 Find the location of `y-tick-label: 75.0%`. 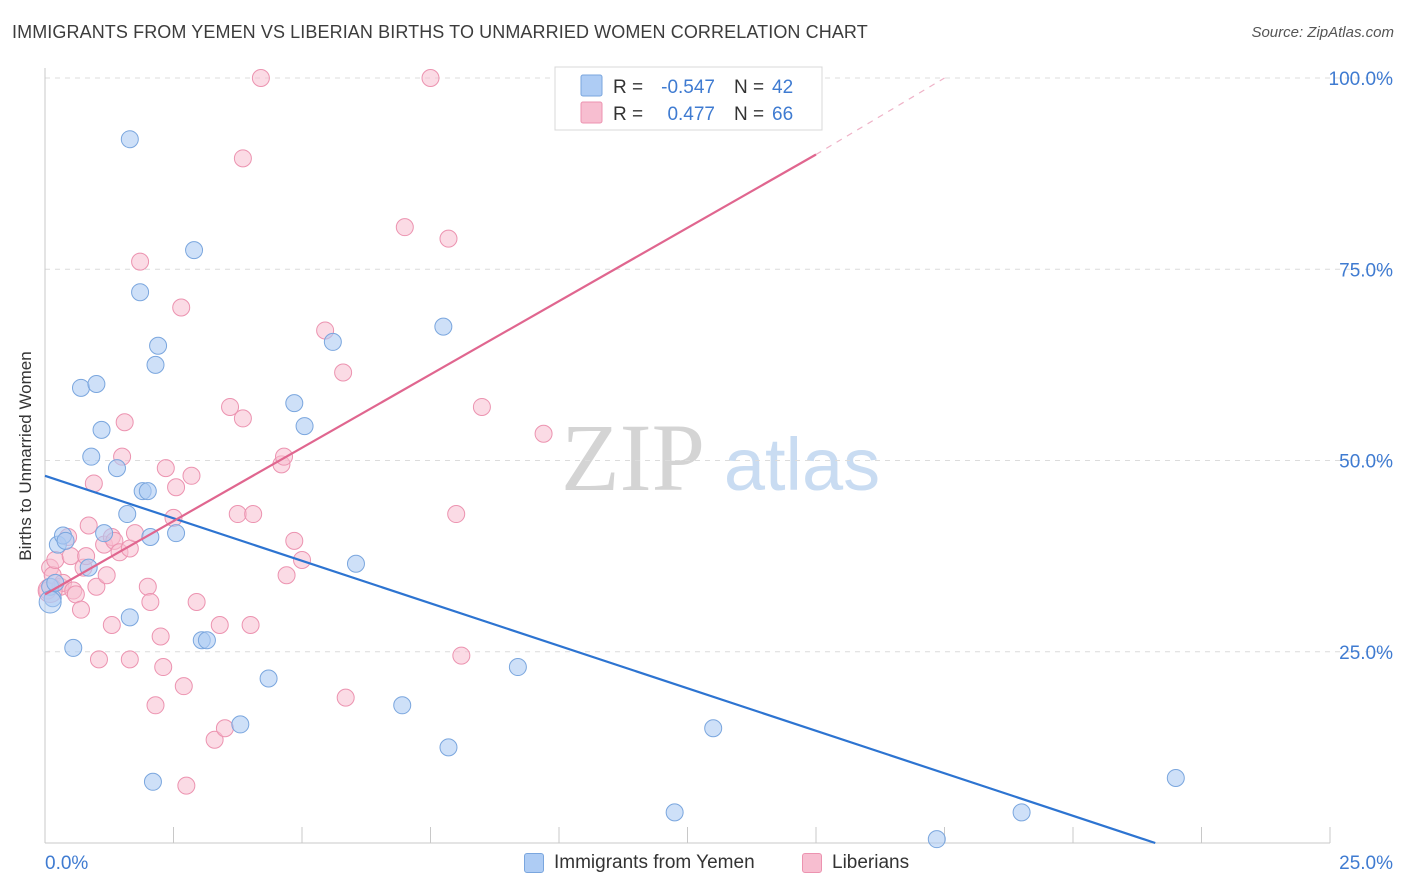

y-tick-label: 75.0% is located at coordinates (1366, 270).